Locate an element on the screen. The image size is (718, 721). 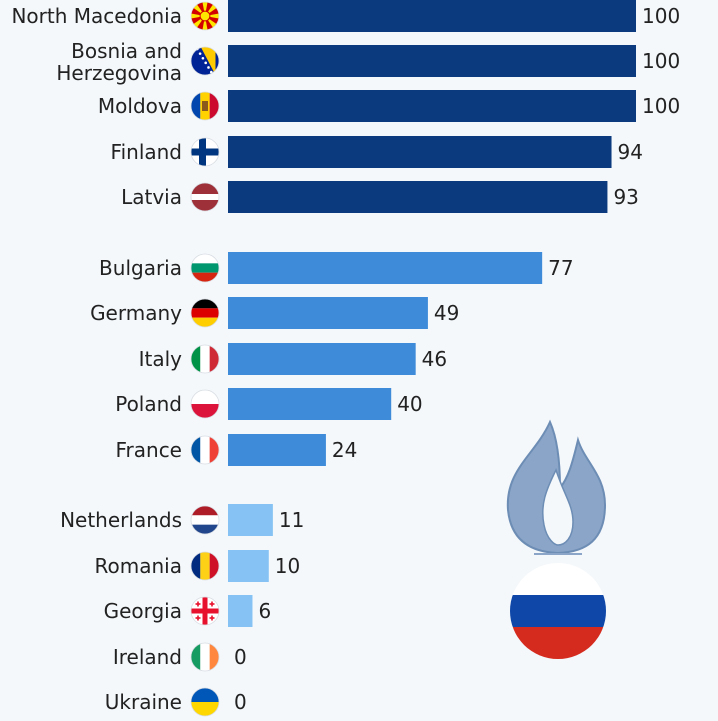
bar-netherlands is located at coordinates (250, 520).